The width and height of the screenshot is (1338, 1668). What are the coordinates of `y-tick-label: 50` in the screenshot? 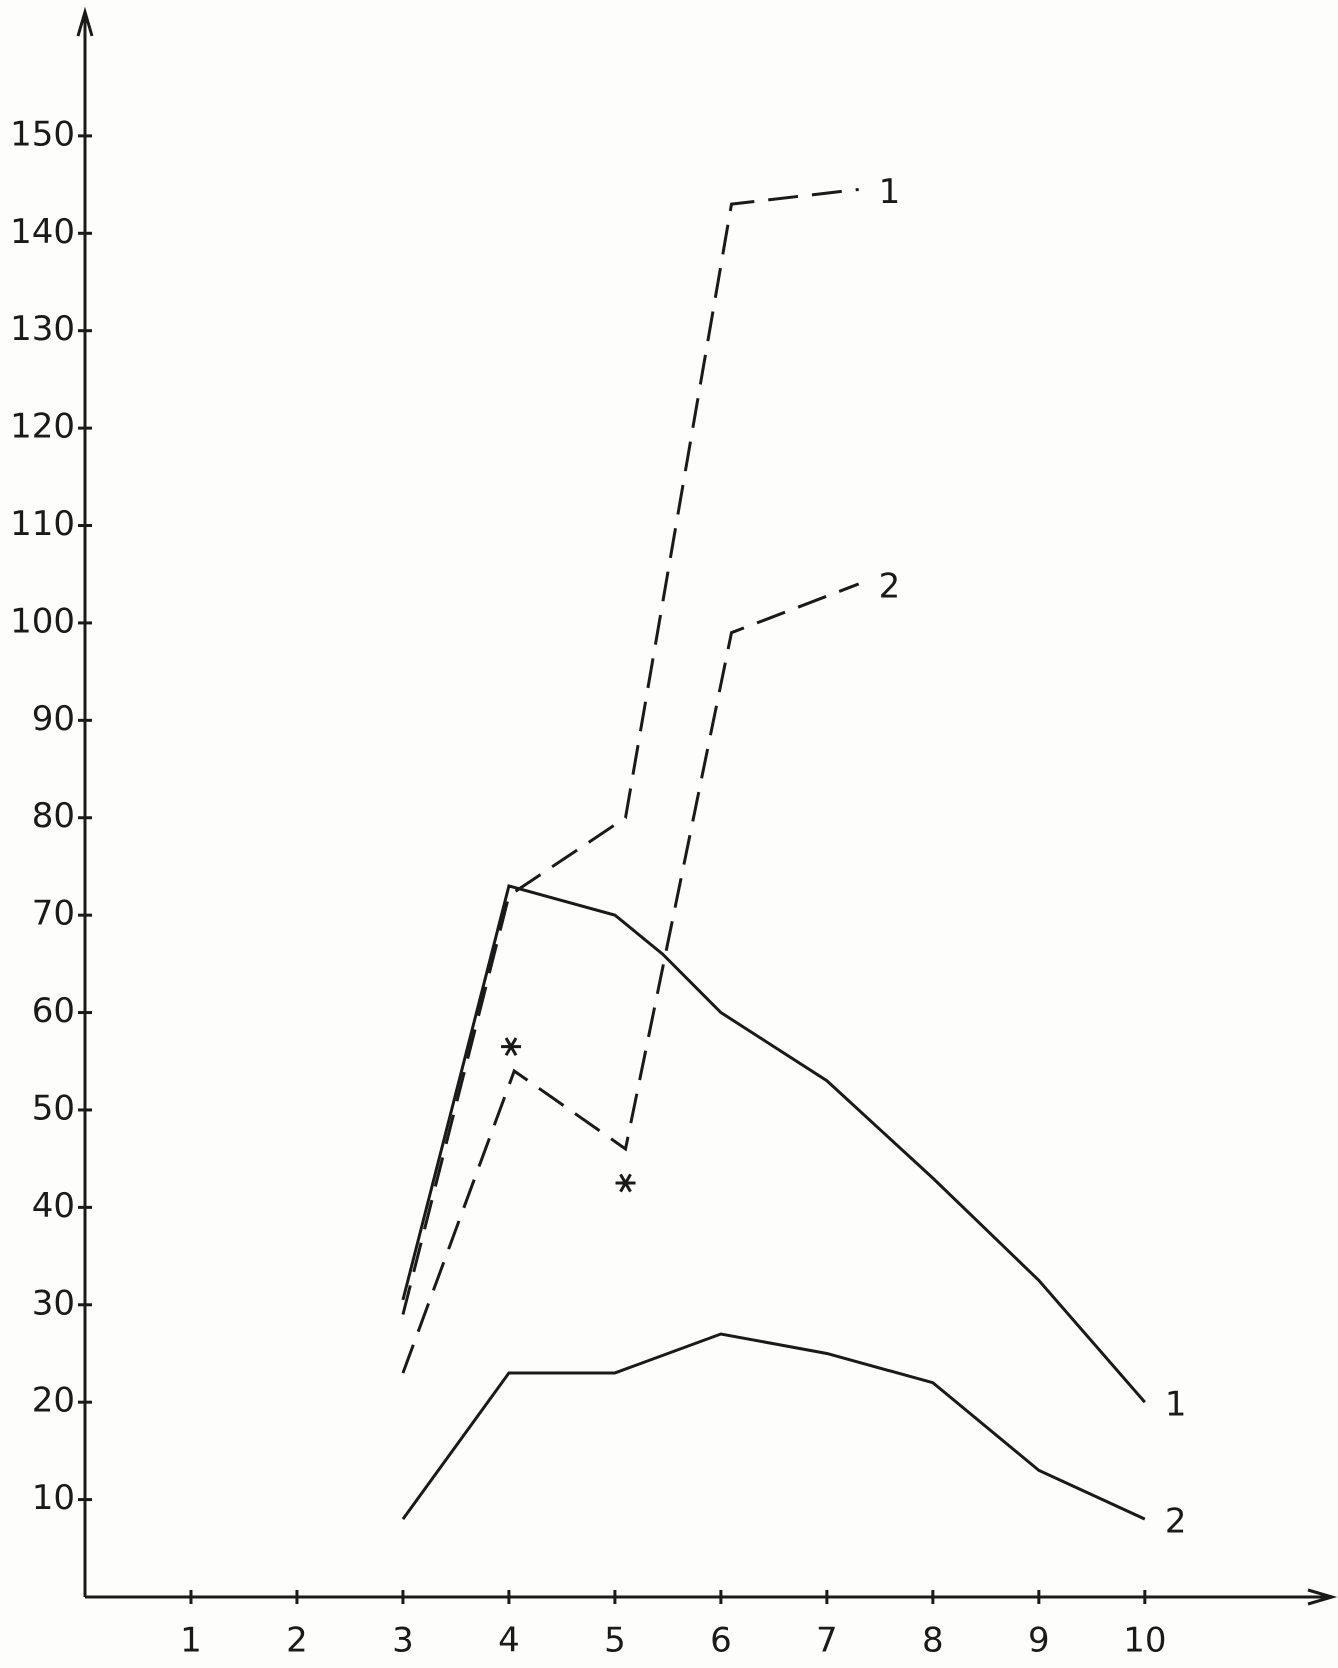 It's located at (53, 1108).